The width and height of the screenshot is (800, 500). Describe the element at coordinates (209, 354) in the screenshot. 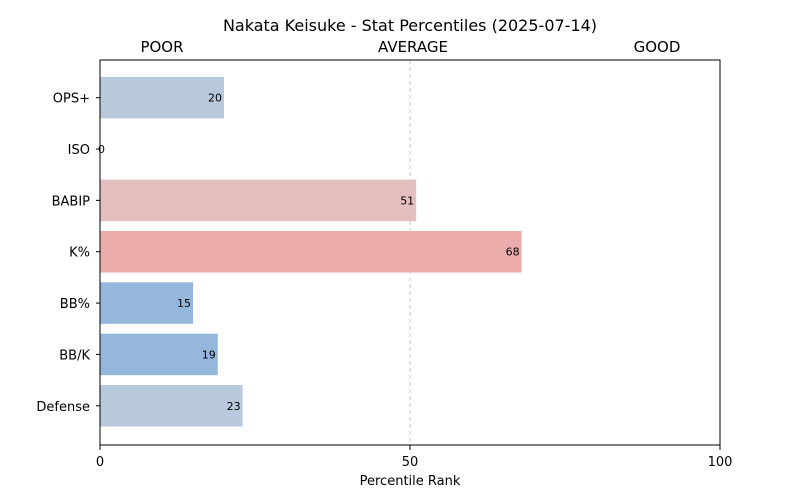

I see `value-label: 19` at that location.